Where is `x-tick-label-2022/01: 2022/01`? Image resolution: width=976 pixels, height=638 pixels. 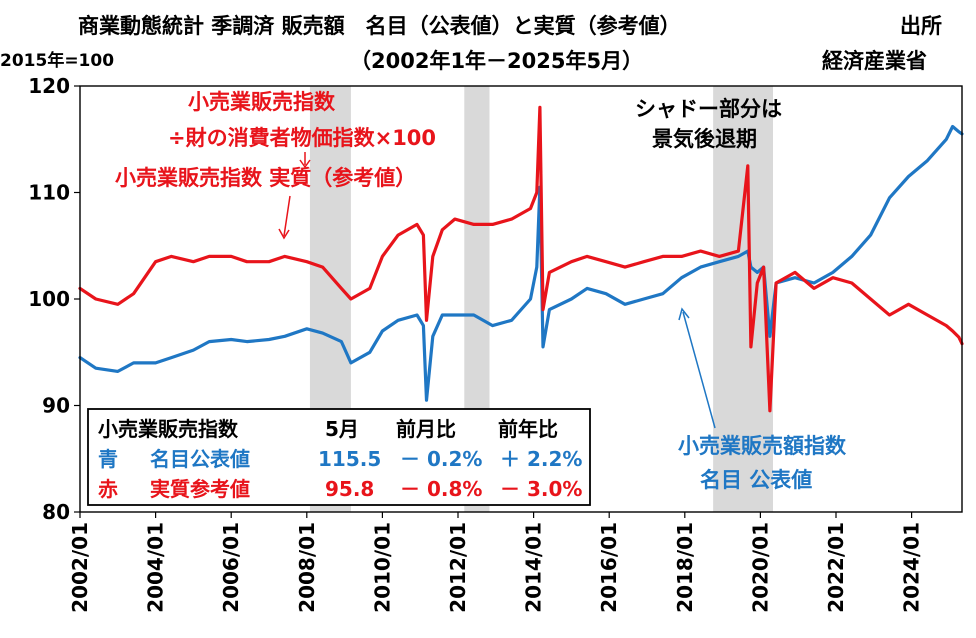 x-tick-label-2022/01: 2022/01 is located at coordinates (836, 567).